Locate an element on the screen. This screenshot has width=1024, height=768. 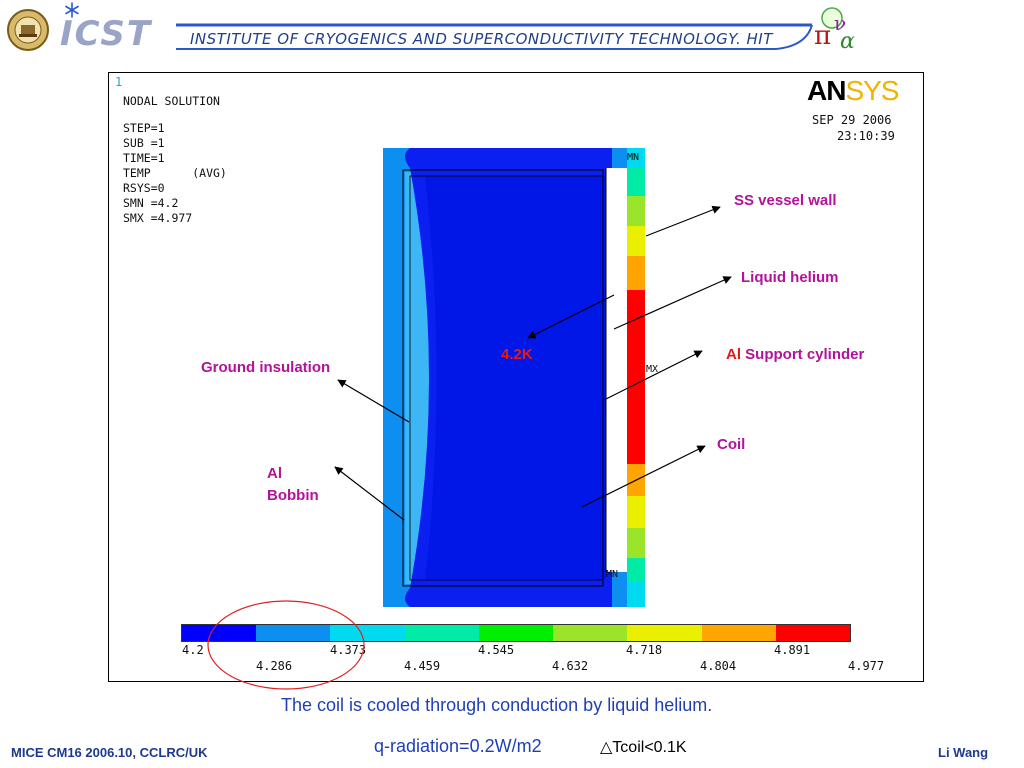
footer-left: MICE CM16 2006.10, CCLRC/UK is located at coordinates (109, 752).